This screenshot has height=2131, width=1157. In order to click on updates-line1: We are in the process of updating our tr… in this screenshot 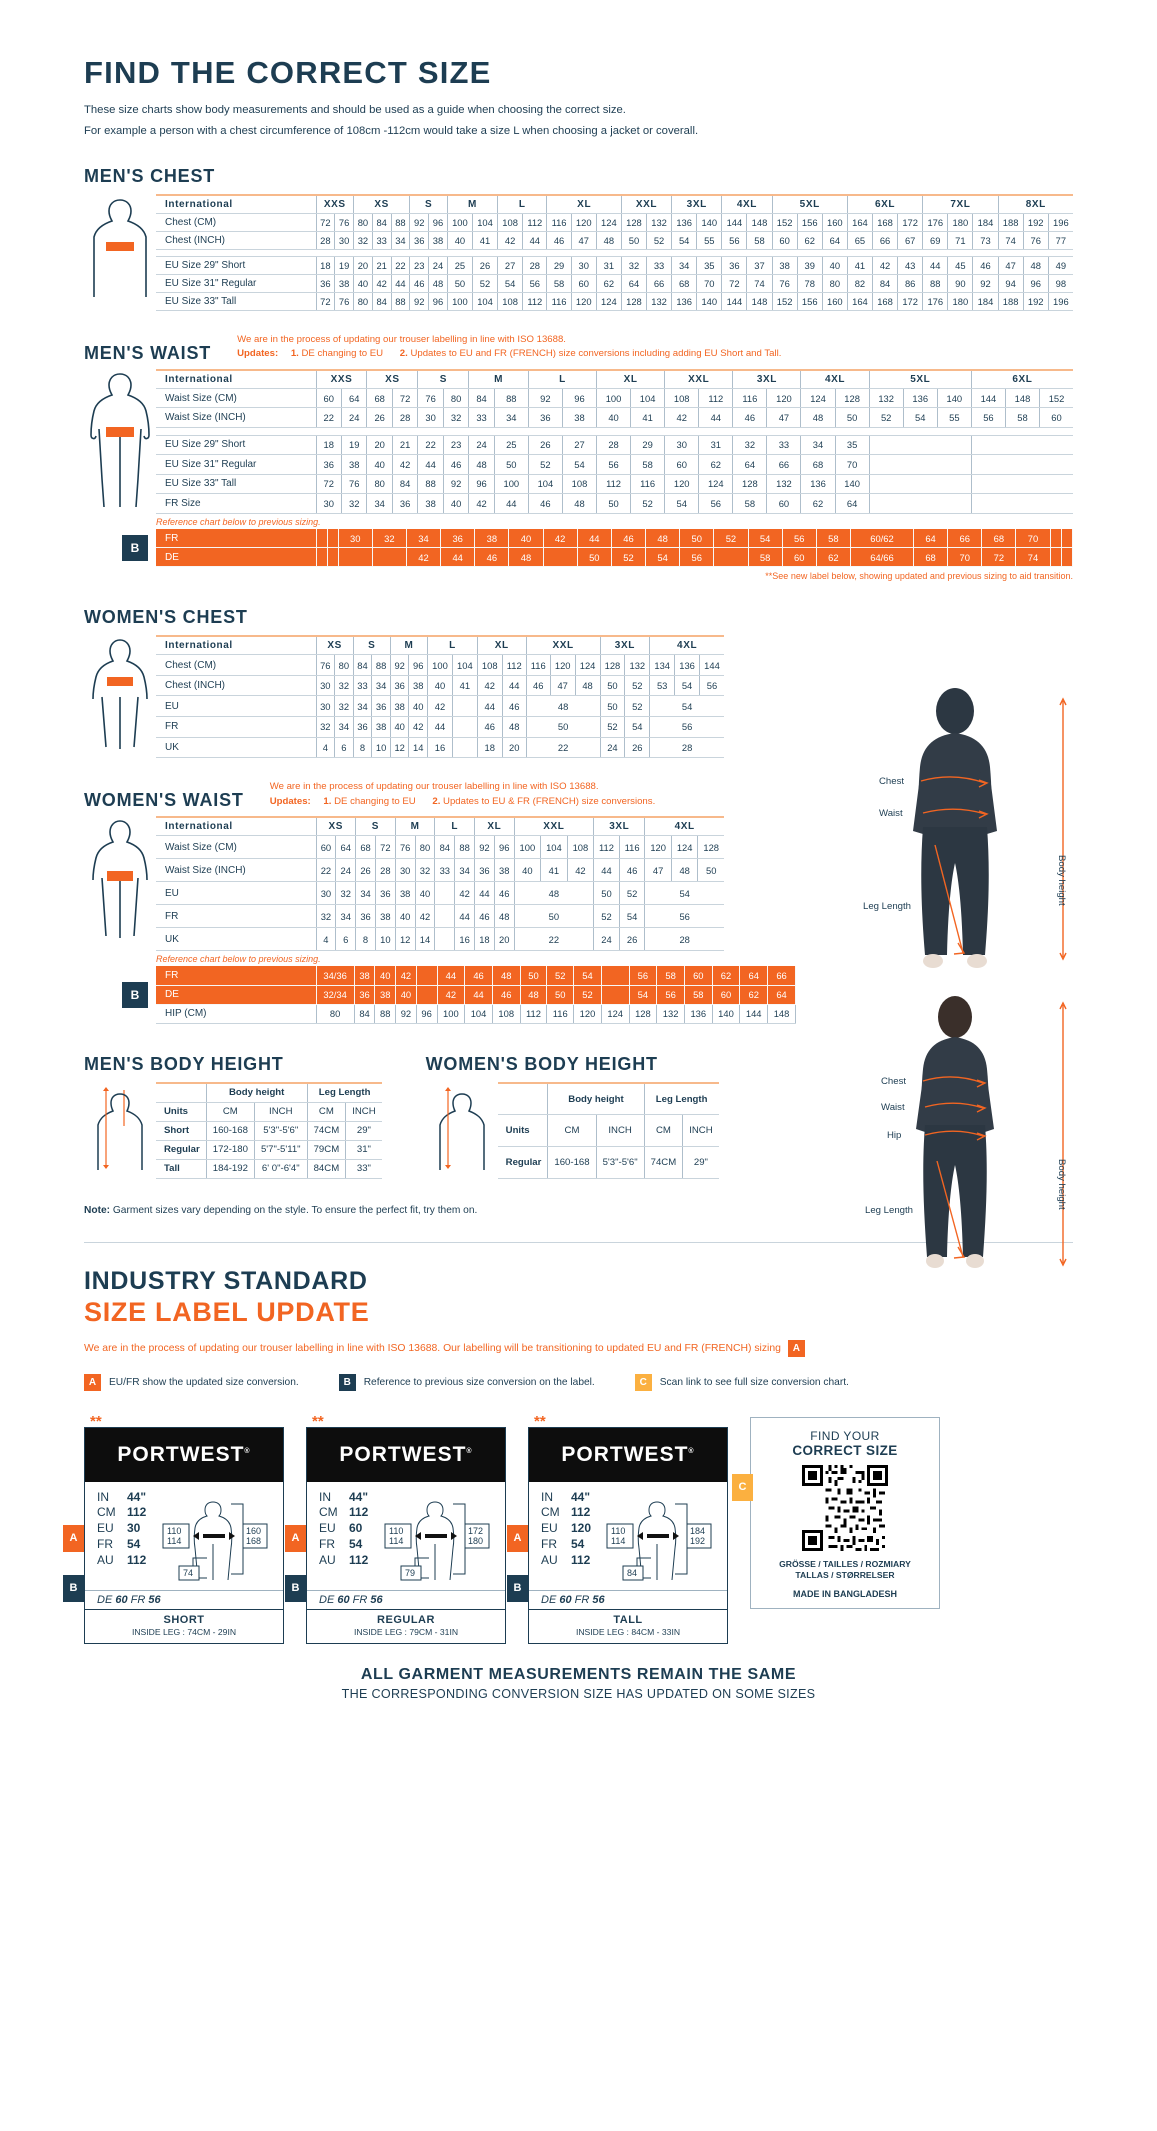, I will do `click(401, 339)`.